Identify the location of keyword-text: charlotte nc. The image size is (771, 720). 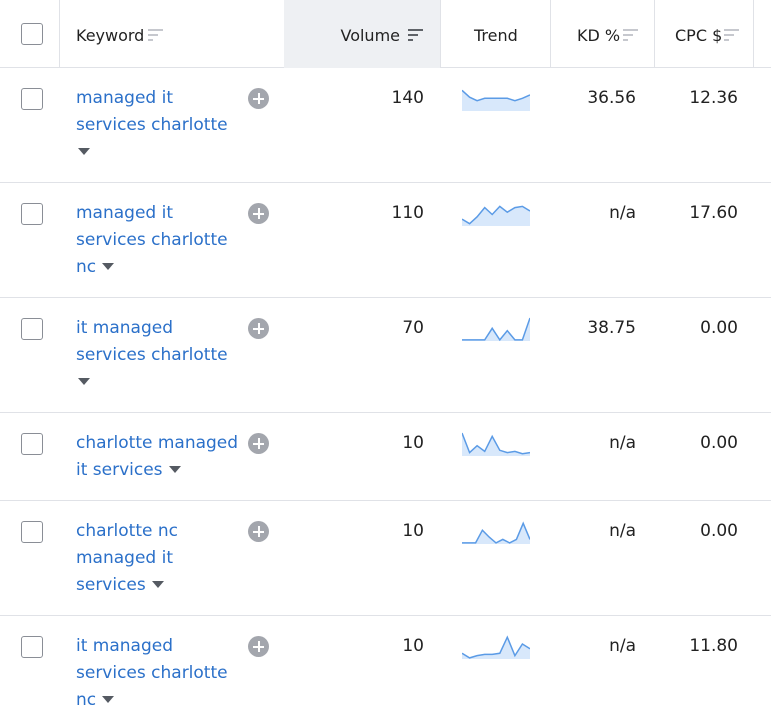
(127, 531).